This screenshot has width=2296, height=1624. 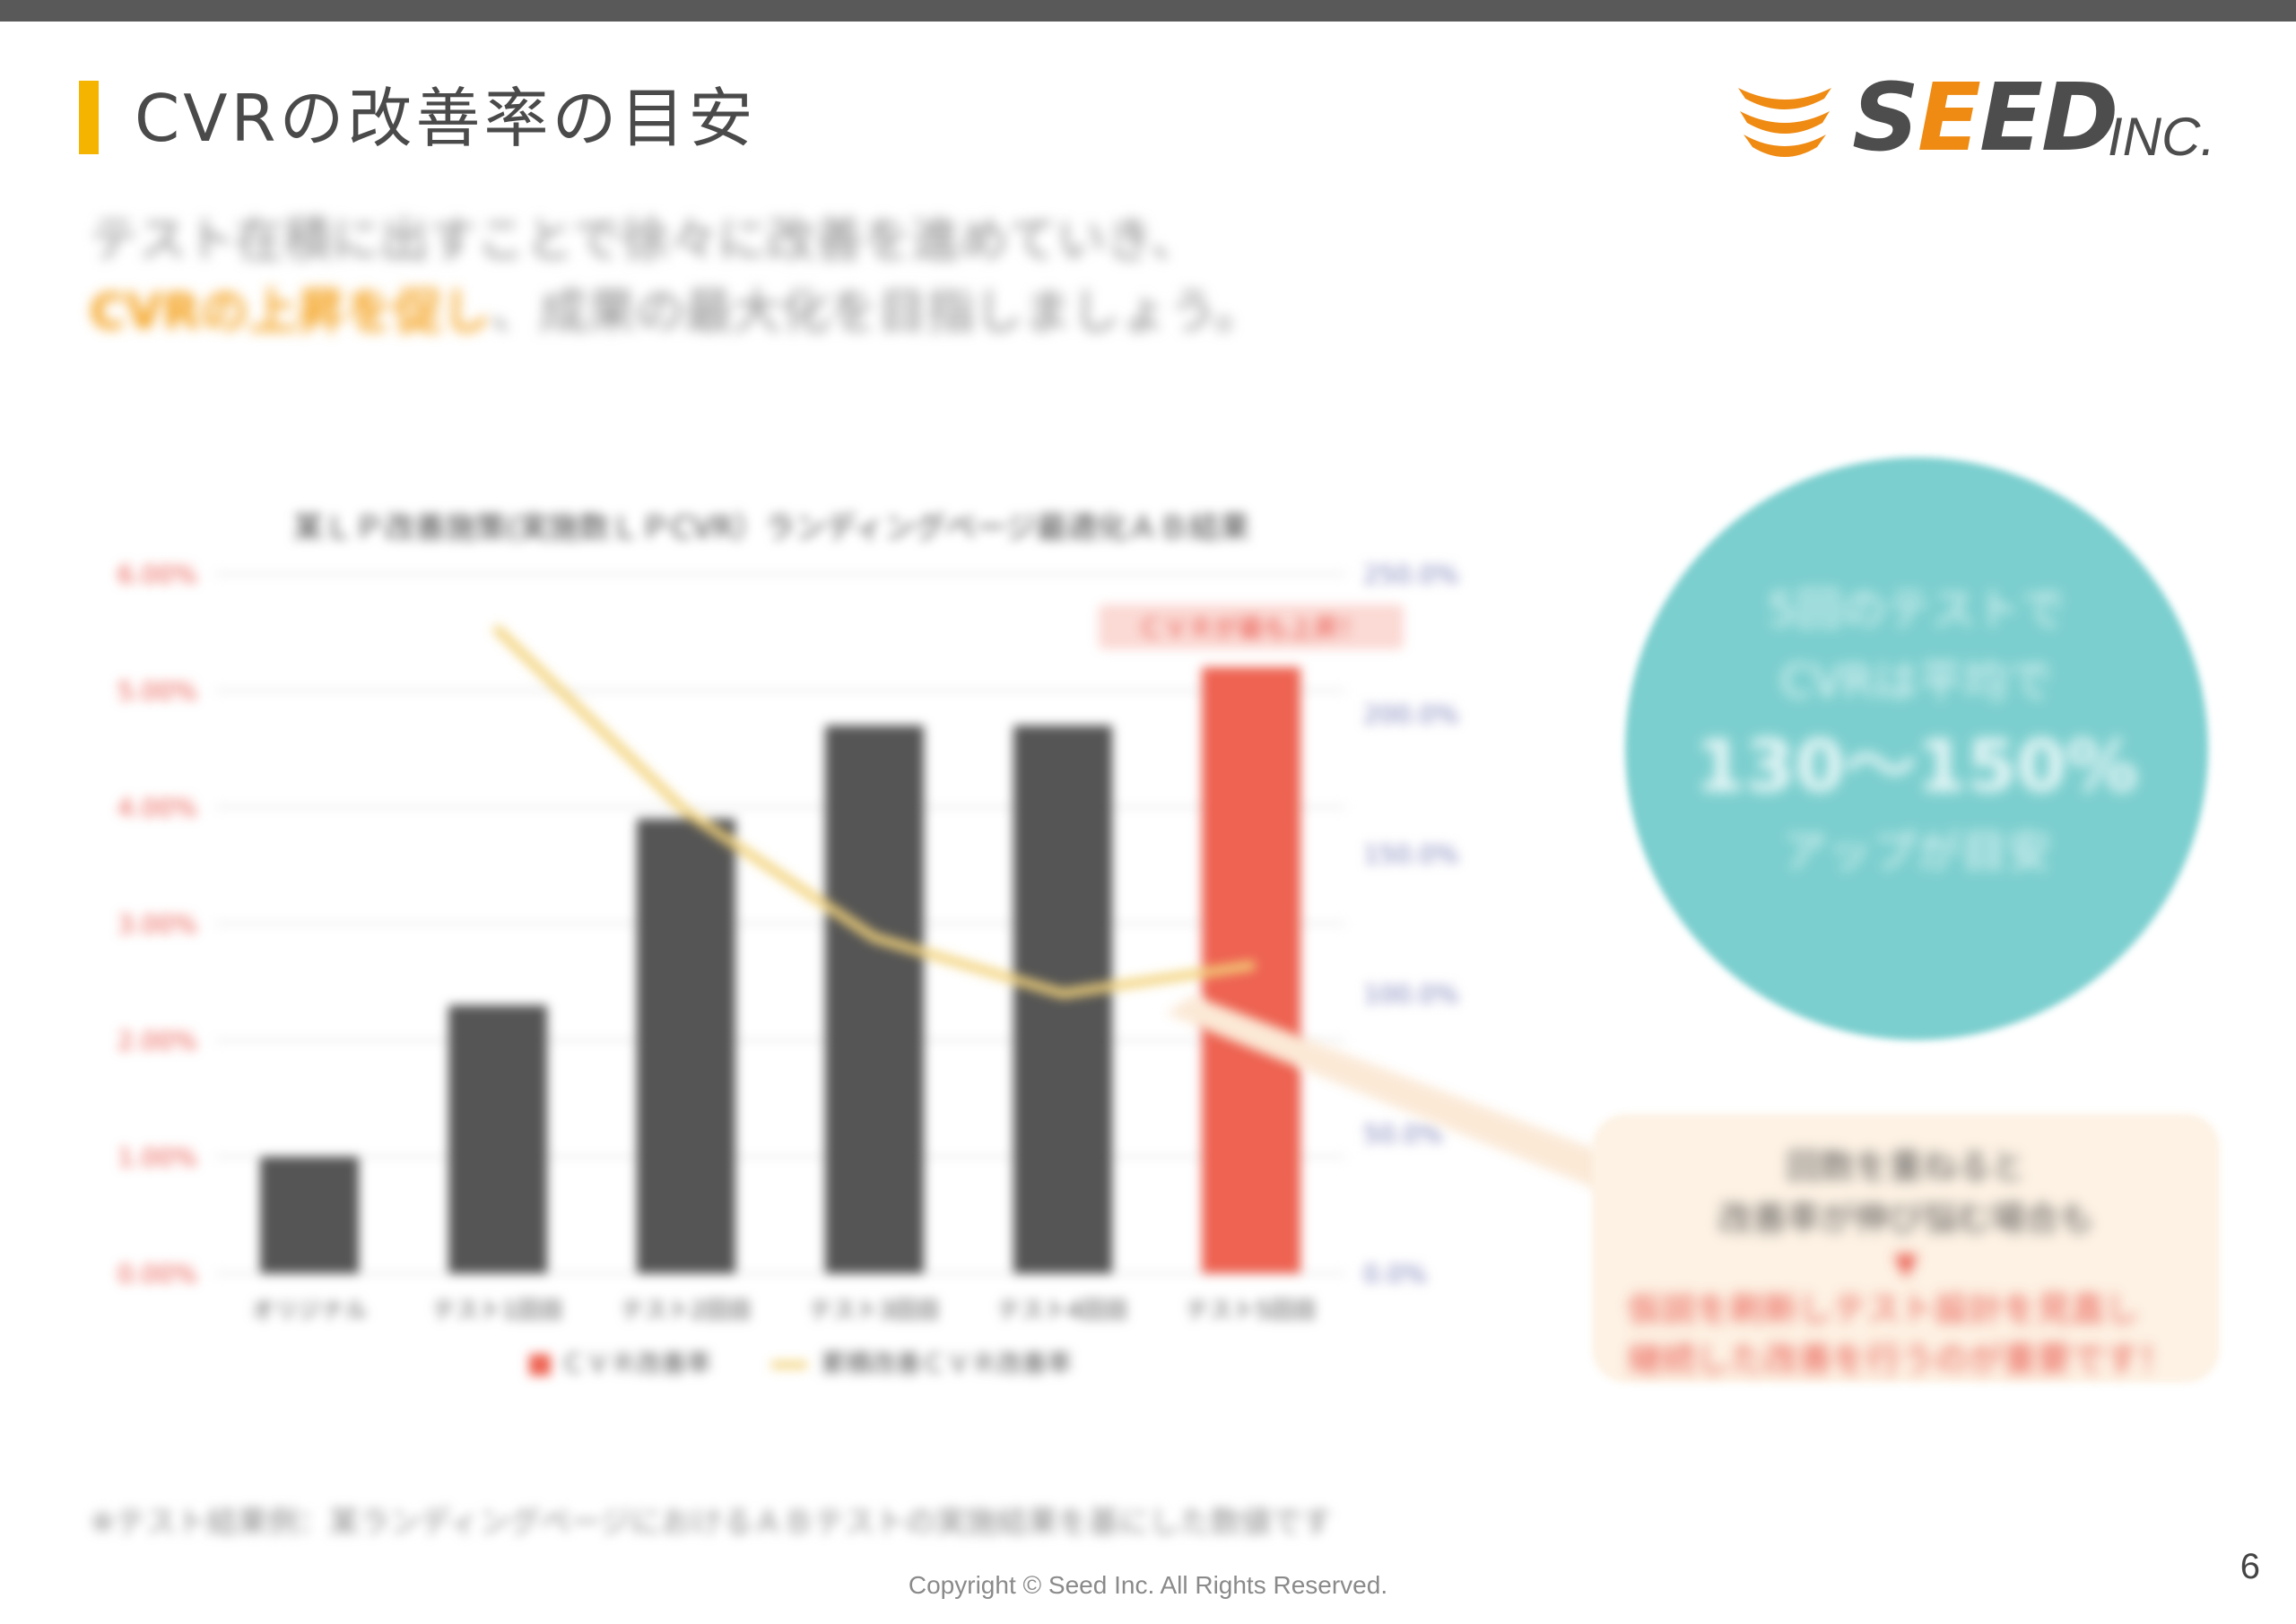 What do you see at coordinates (946, 1363) in the screenshot?
I see `legend-label-line: 累積改善ＣＶＲ改善率` at bounding box center [946, 1363].